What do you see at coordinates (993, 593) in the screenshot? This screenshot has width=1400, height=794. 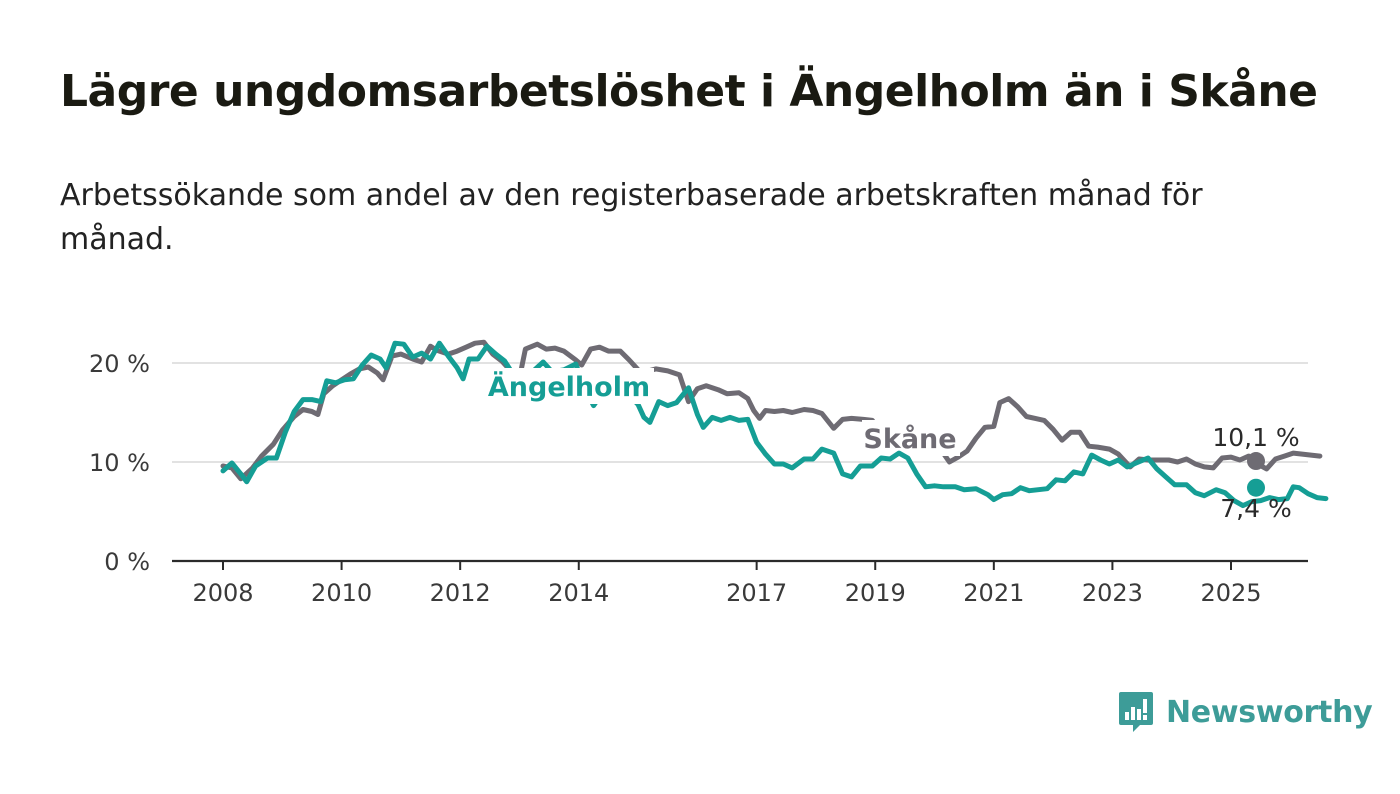 I see `x-tick-label: 2021` at bounding box center [993, 593].